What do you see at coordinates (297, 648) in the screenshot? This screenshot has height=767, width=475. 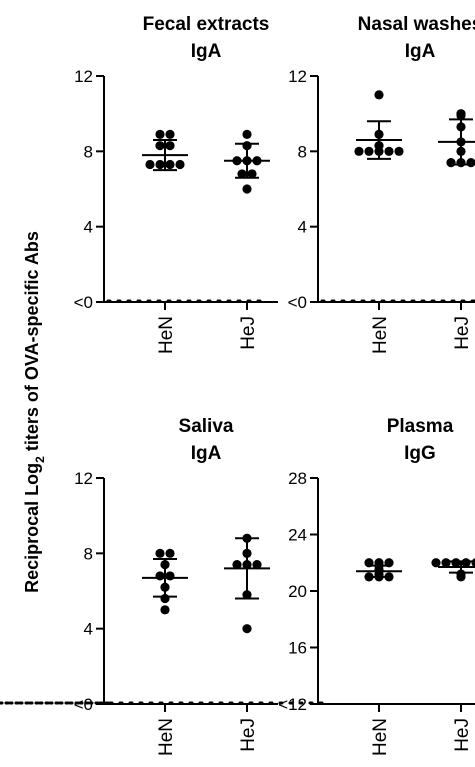 I see `y-tick-label: 16` at bounding box center [297, 648].